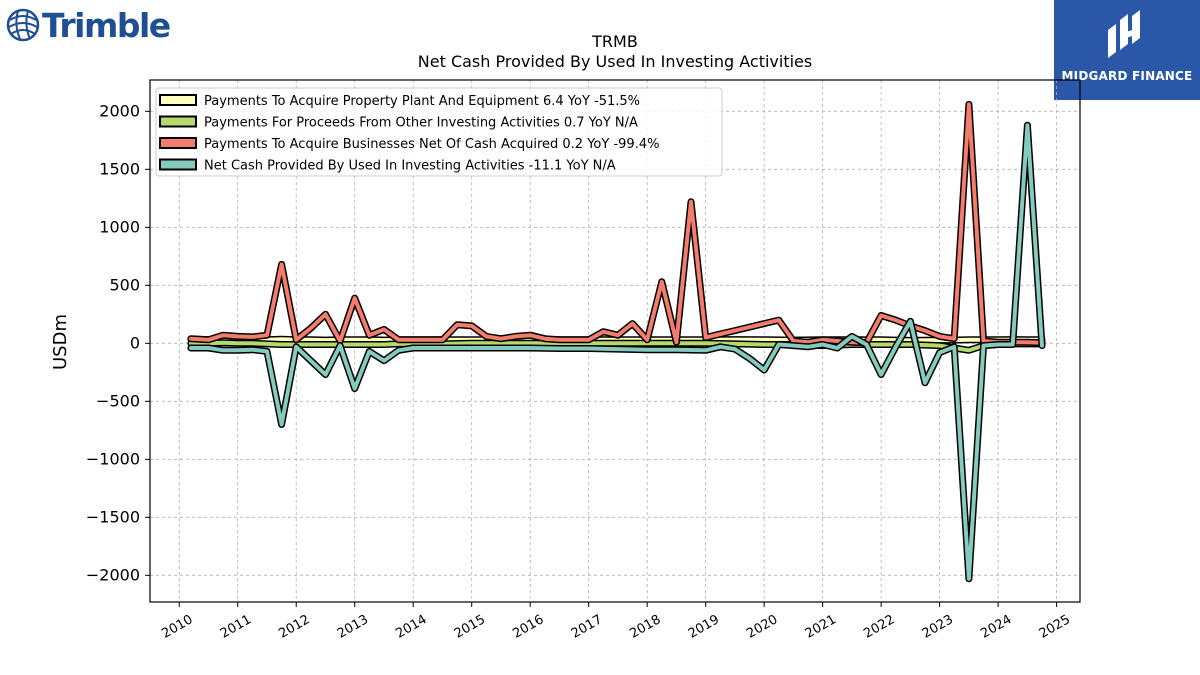 This screenshot has height=675, width=1200. What do you see at coordinates (60, 342) in the screenshot?
I see `y-axis-label: USDm` at bounding box center [60, 342].